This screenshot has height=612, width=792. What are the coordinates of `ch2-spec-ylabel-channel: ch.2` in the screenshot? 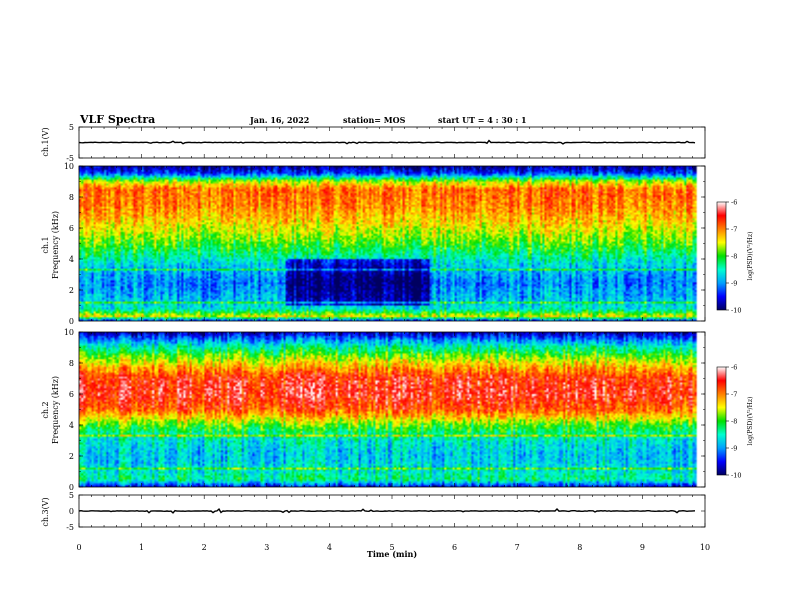 It's located at (45, 409).